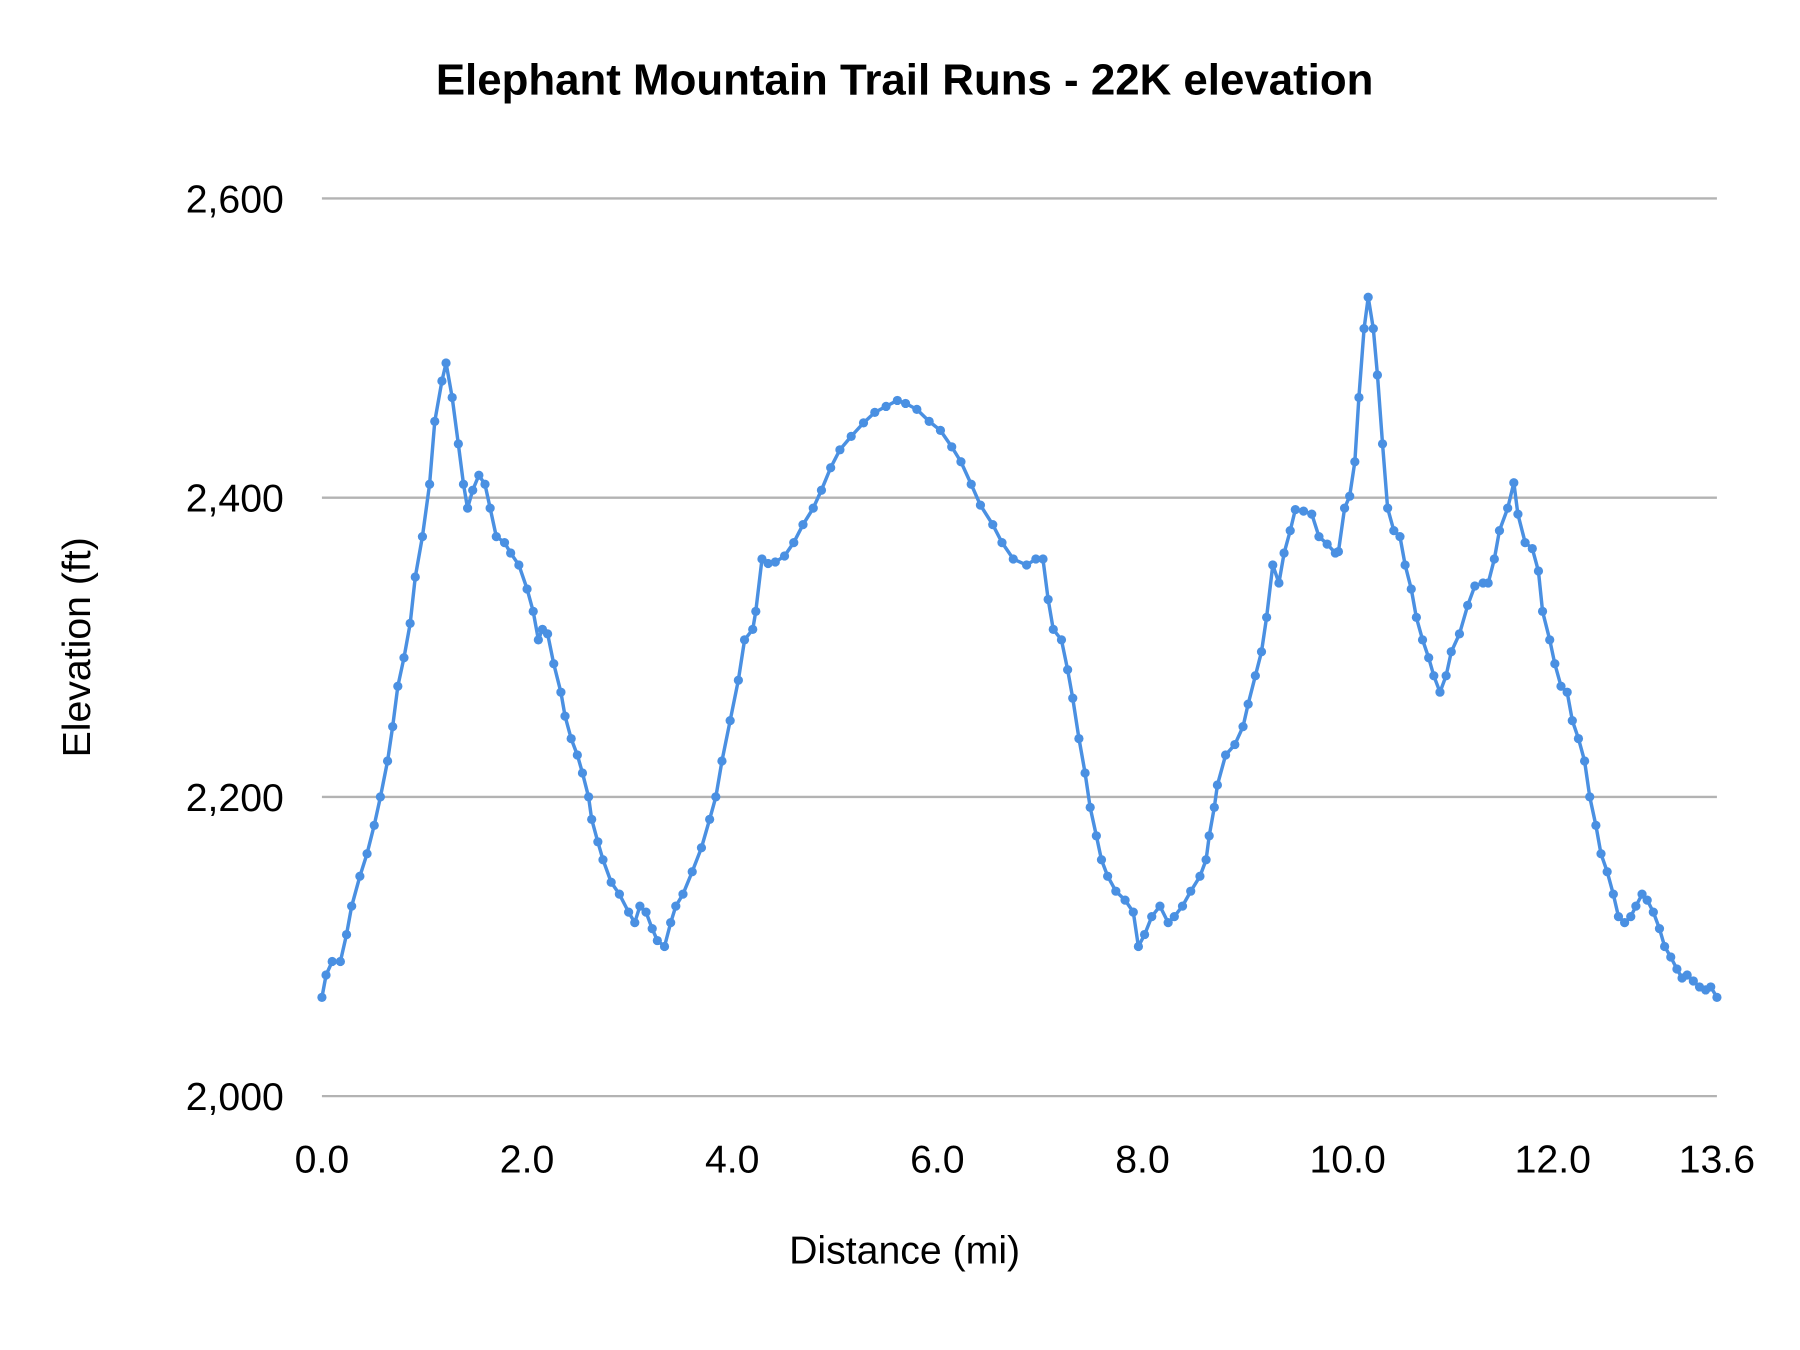  I want to click on y-axis-label: Elevation (ft), so click(77, 647).